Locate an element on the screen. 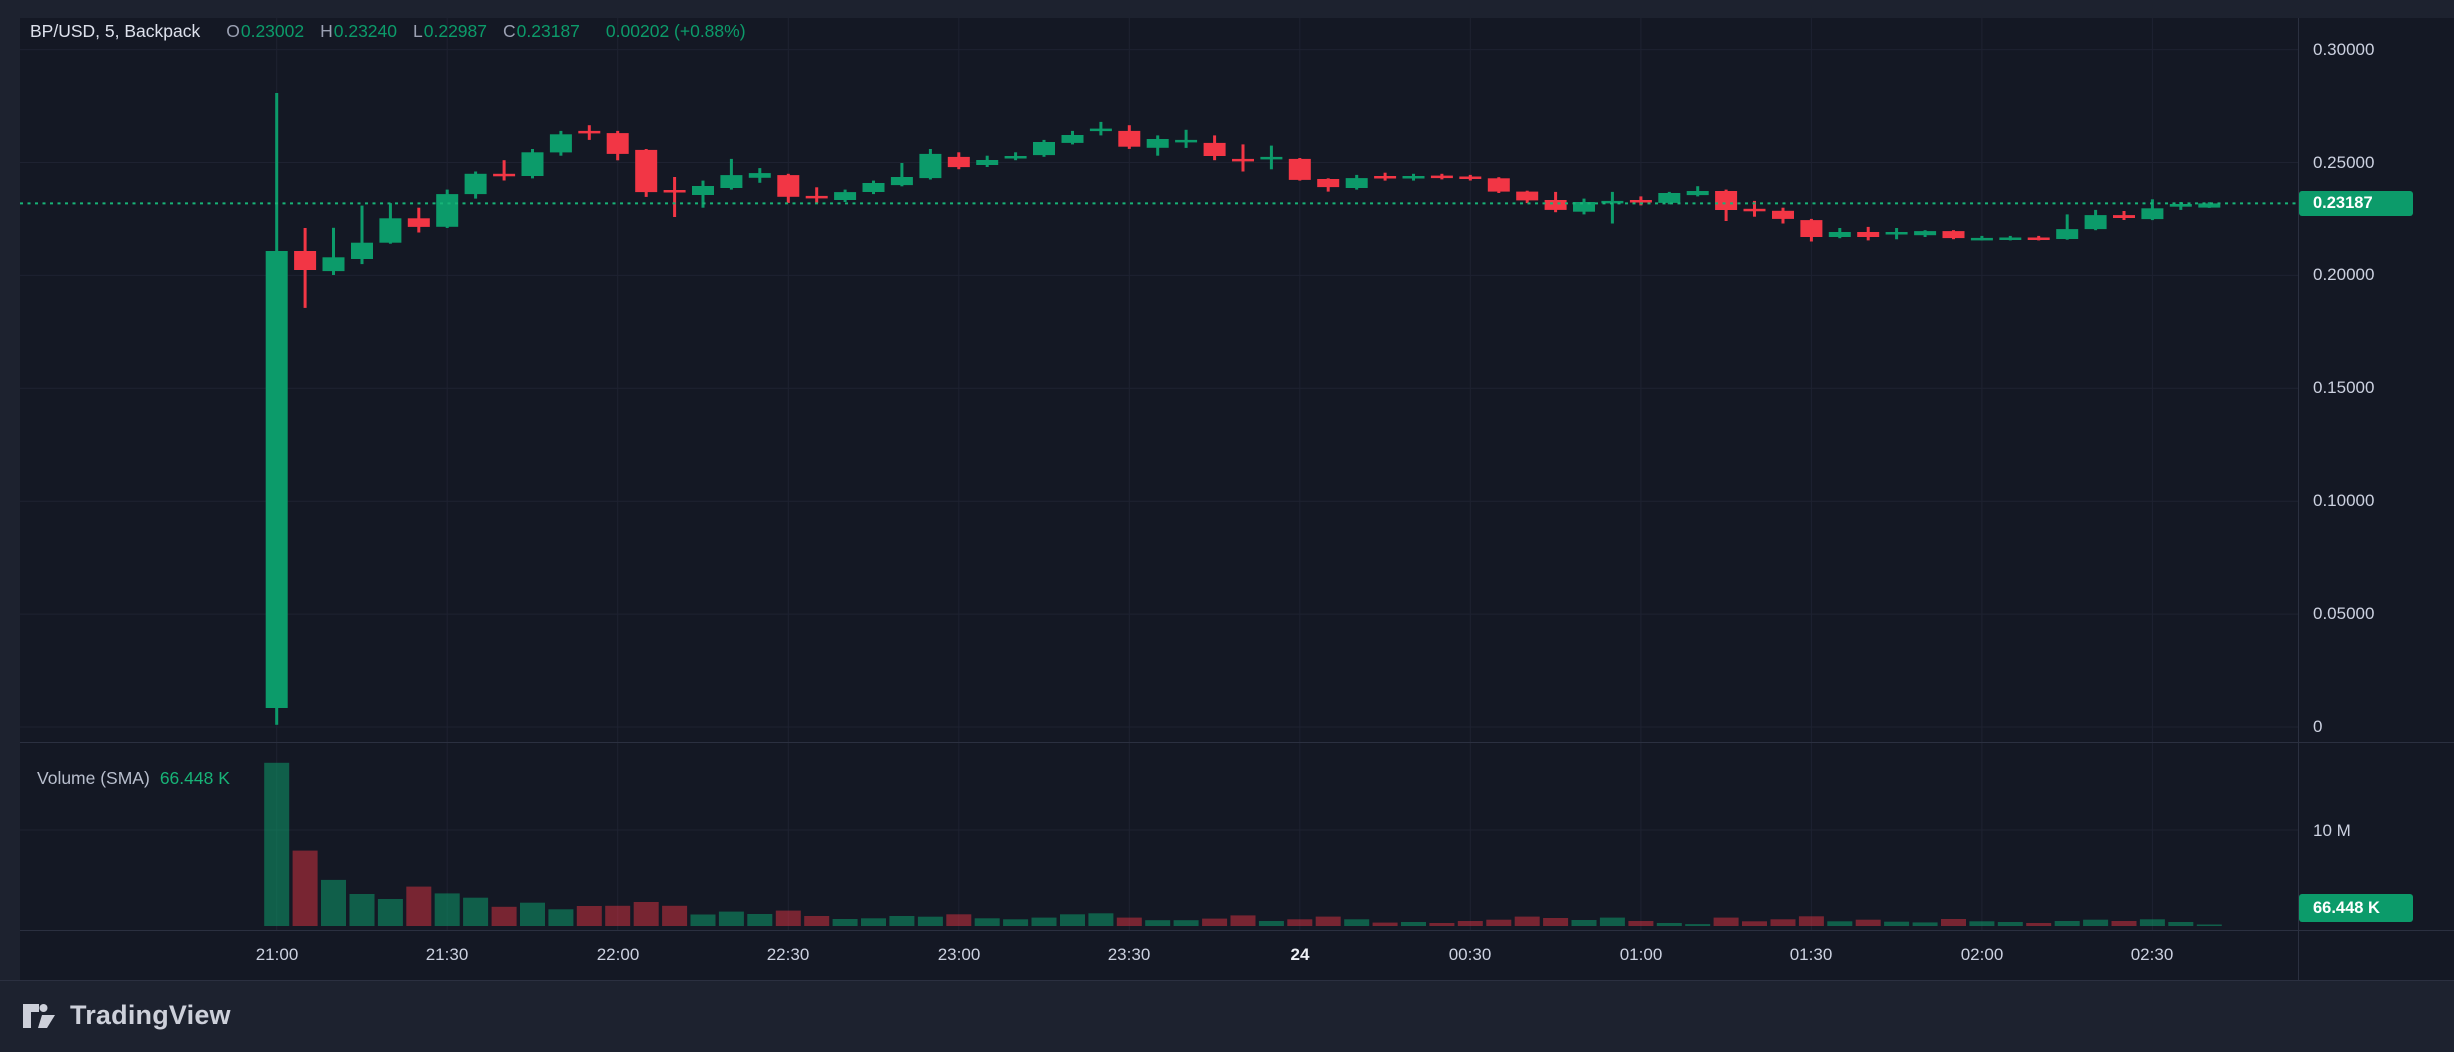 This screenshot has width=2454, height=1052. change-value: 0.00202 (+0.88%) is located at coordinates (675, 31).